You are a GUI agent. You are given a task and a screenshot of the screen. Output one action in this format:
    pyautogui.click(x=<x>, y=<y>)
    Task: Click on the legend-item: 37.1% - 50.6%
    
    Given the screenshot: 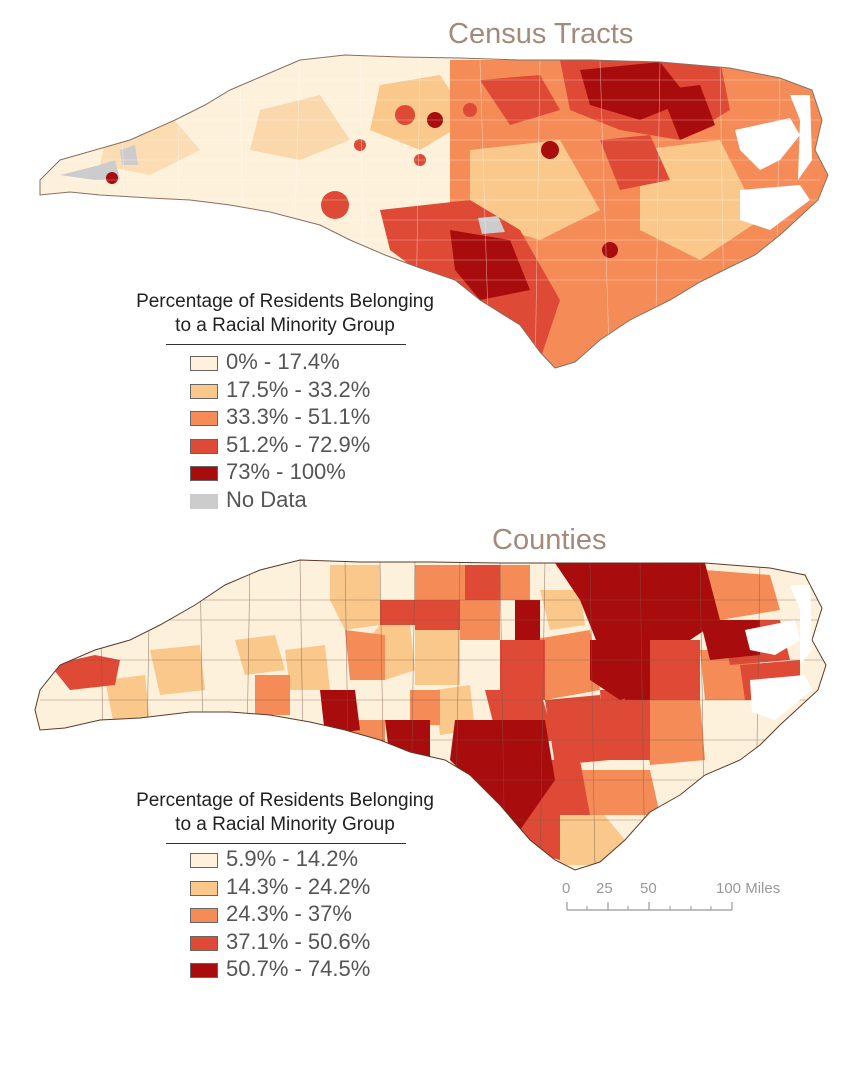 What is the action you would take?
    pyautogui.click(x=320, y=943)
    